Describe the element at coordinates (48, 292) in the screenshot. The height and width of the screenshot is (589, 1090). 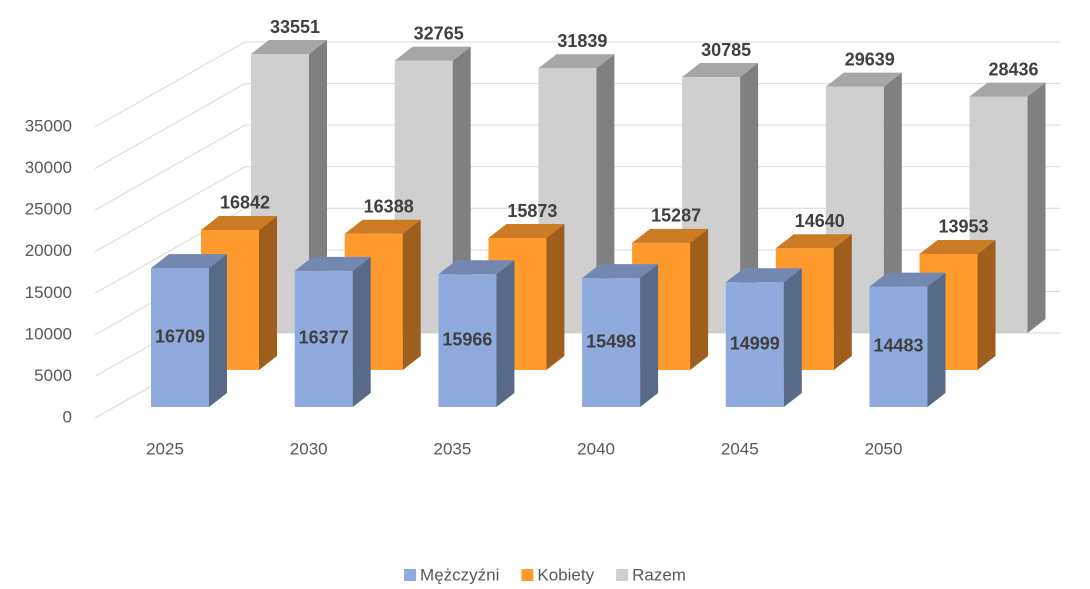
I see `y-tick-label: 15000` at that location.